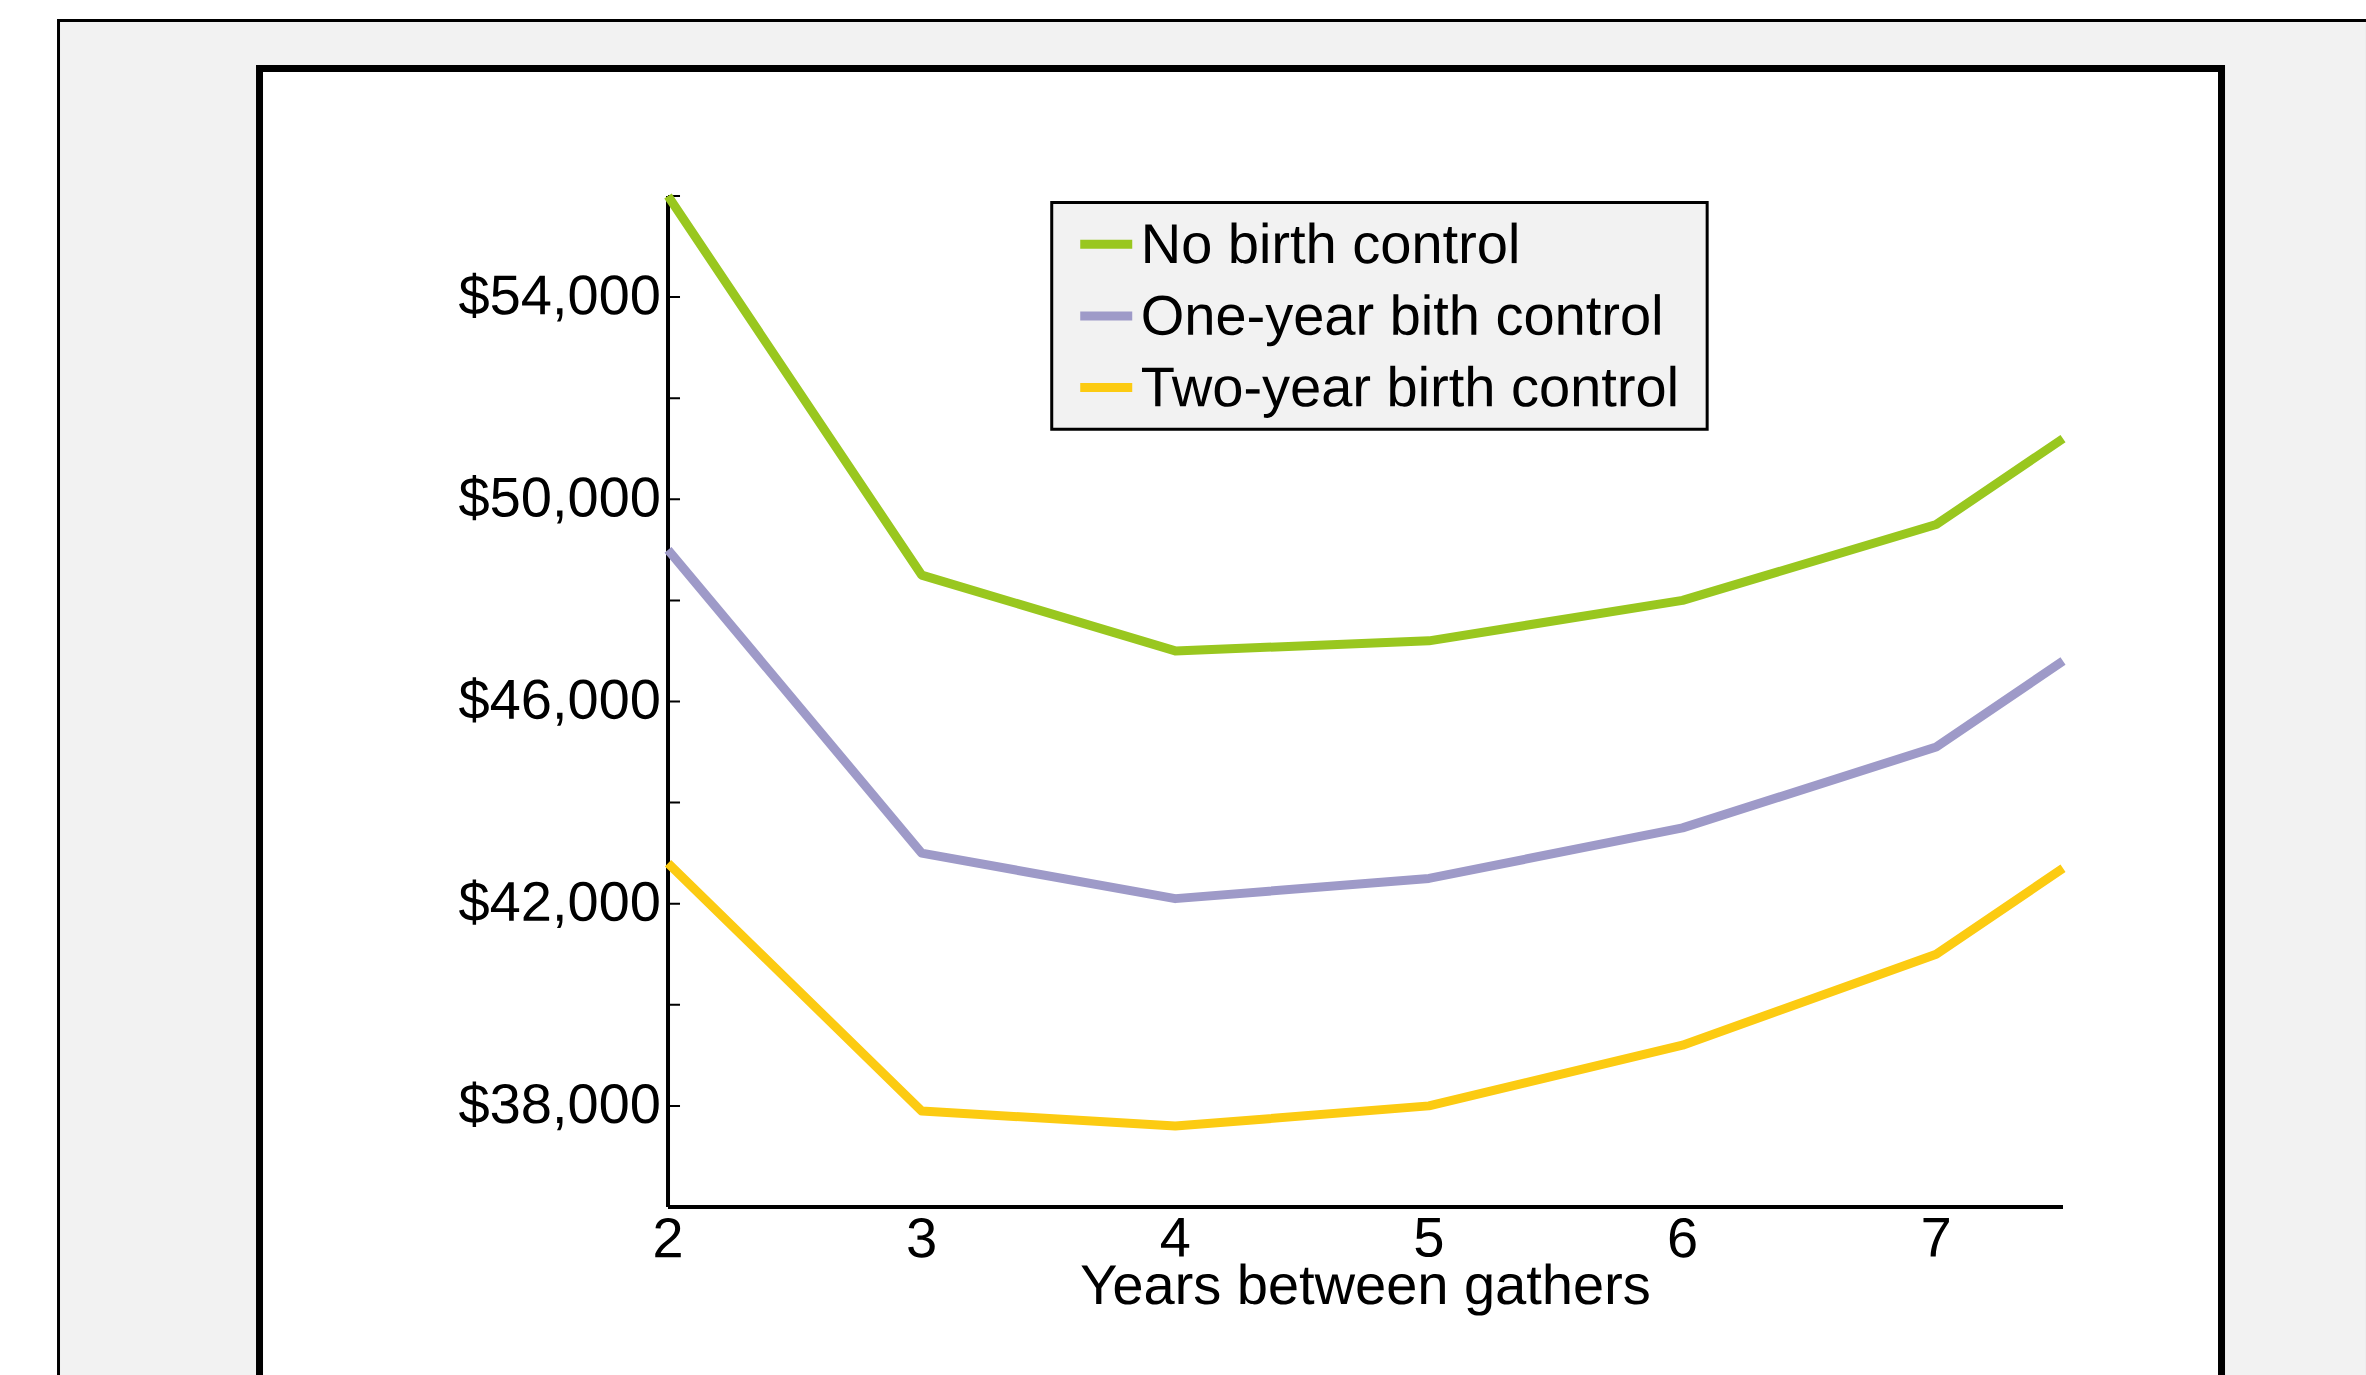  I want to click on legend-label: Two-year birth control, so click(1408, 391).